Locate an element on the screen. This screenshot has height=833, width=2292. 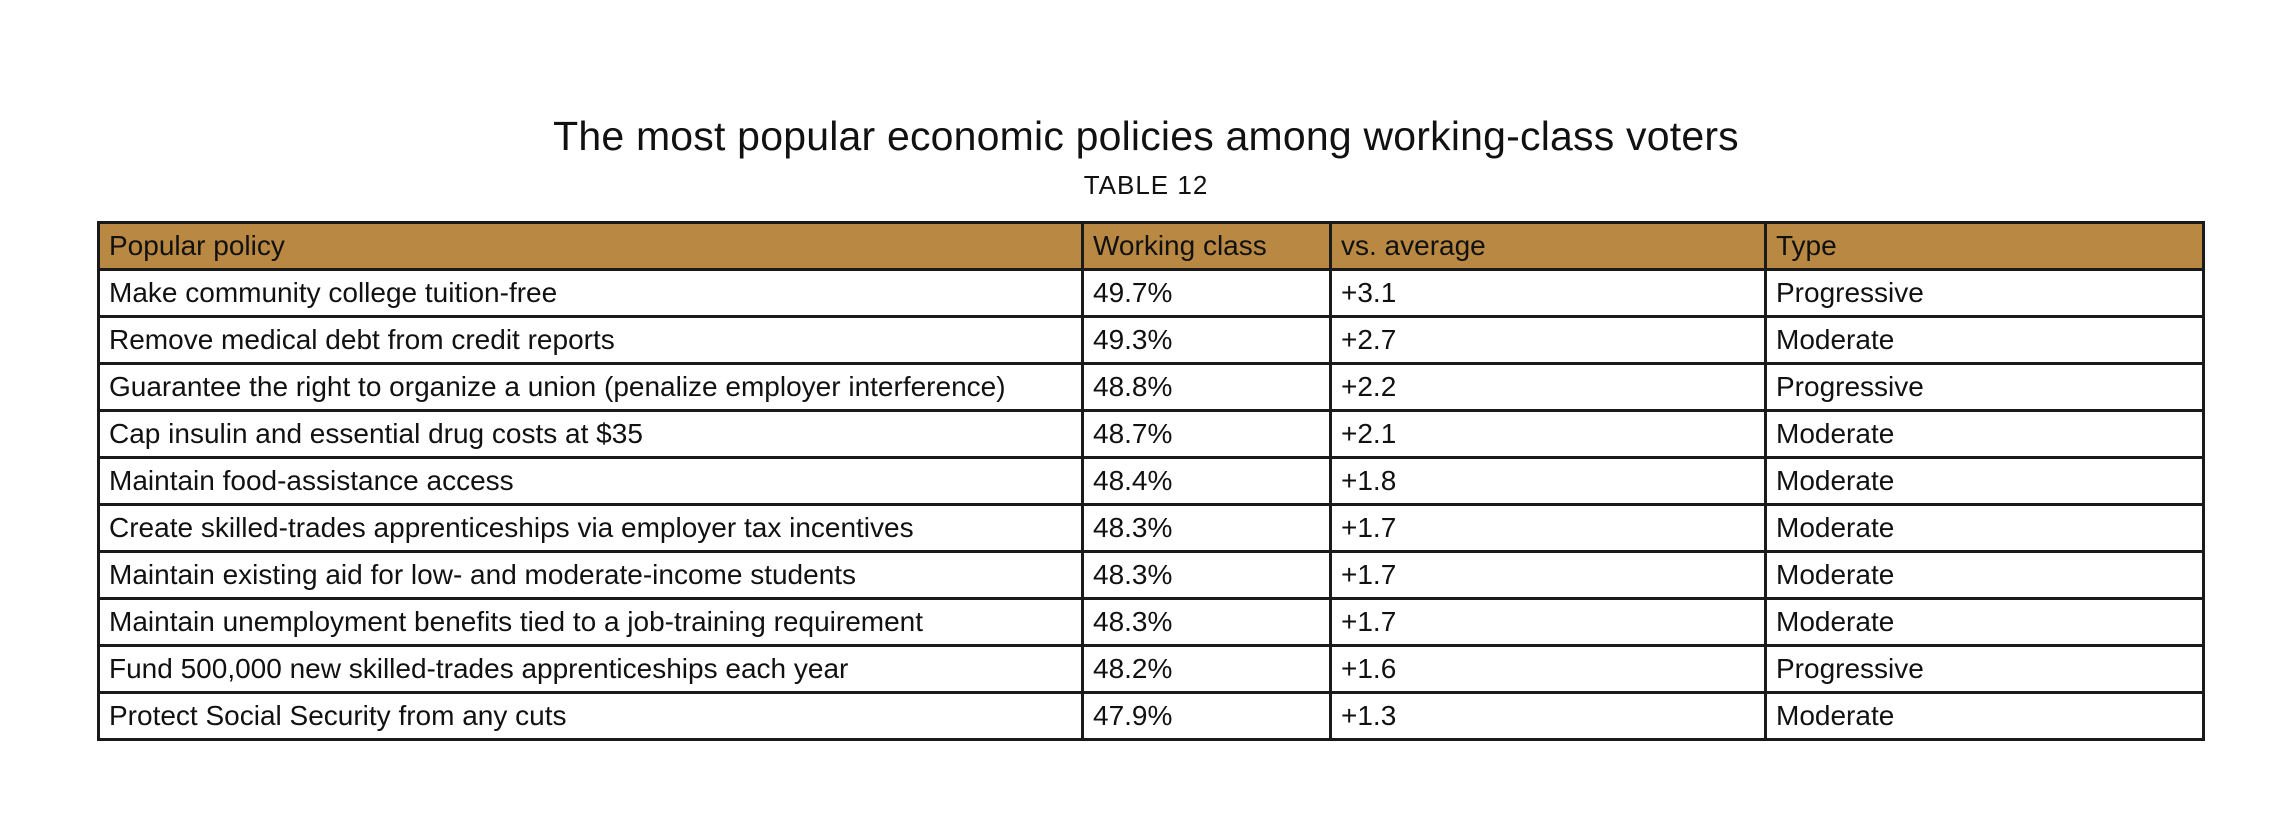
vs-average-cell: +2.1 is located at coordinates (1548, 434).